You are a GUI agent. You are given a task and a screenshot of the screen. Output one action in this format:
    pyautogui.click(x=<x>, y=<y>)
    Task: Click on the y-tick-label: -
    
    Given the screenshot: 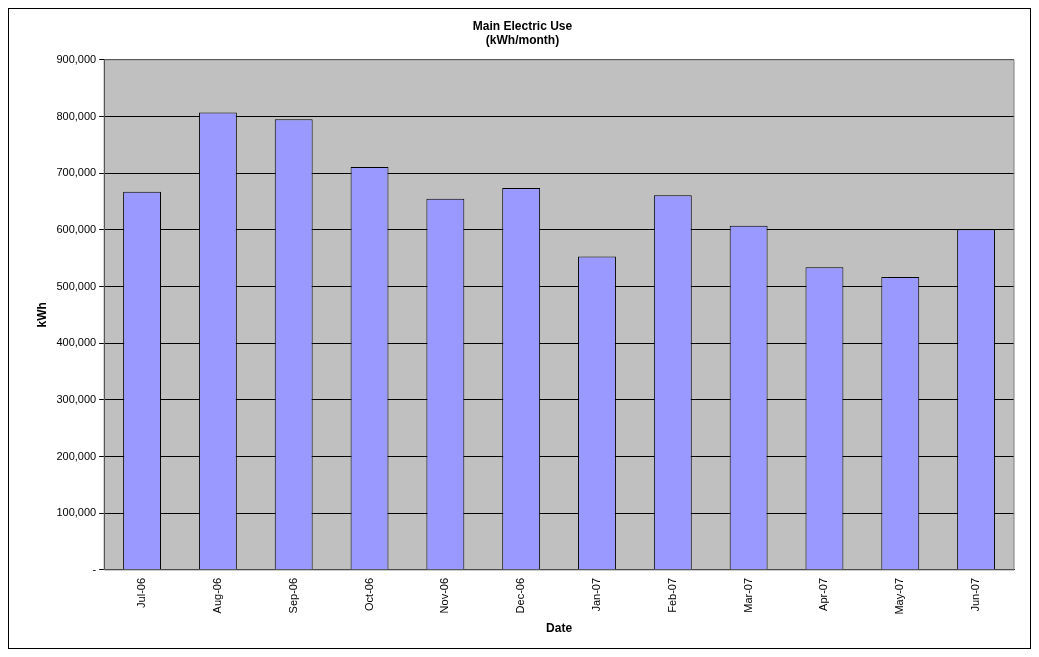 What is the action you would take?
    pyautogui.click(x=94, y=568)
    